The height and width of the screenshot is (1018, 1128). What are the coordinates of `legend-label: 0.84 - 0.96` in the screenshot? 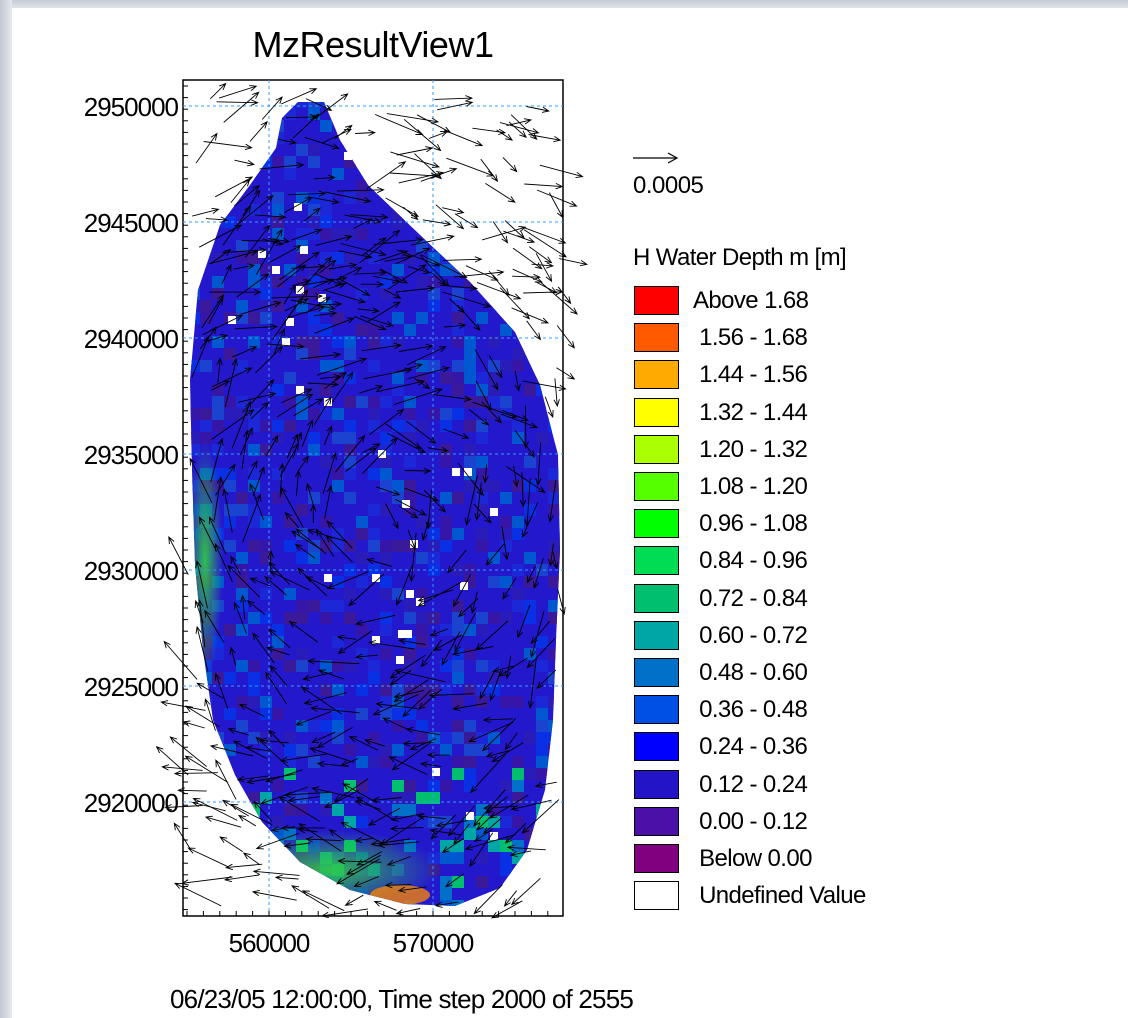 It's located at (750, 561).